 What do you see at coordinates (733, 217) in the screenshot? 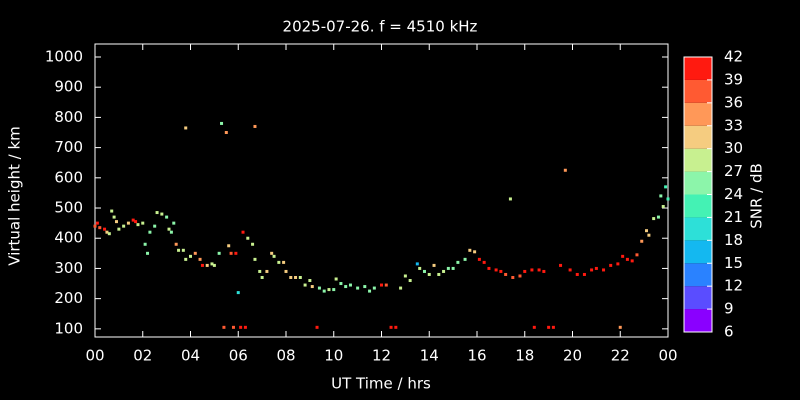
I see `colorbar-tick-label: 21` at bounding box center [733, 217].